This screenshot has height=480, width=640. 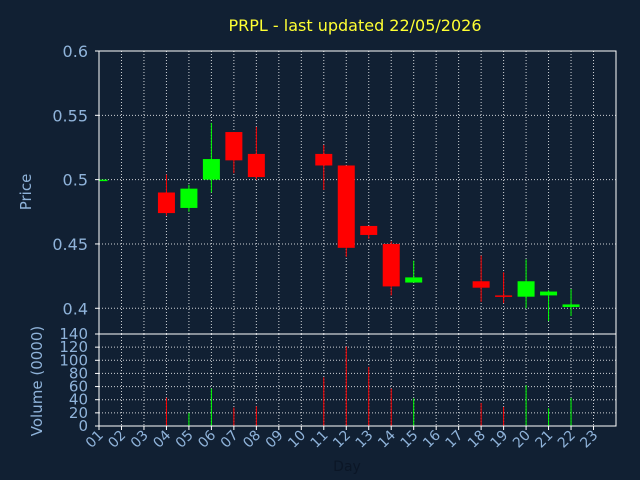 What do you see at coordinates (78, 413) in the screenshot?
I see `volume-tick-label: 20` at bounding box center [78, 413].